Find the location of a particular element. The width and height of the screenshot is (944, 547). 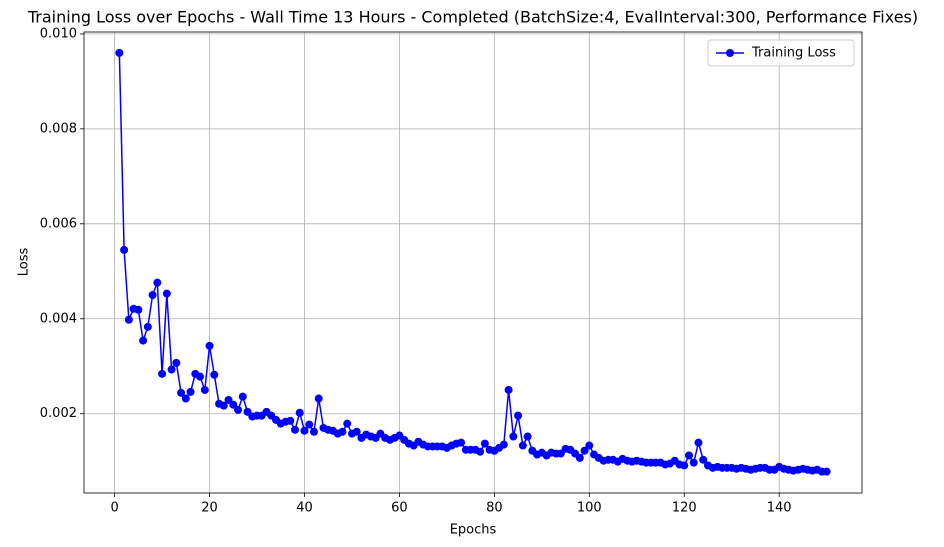

y-tick-label: 0.008 is located at coordinates (58, 128).